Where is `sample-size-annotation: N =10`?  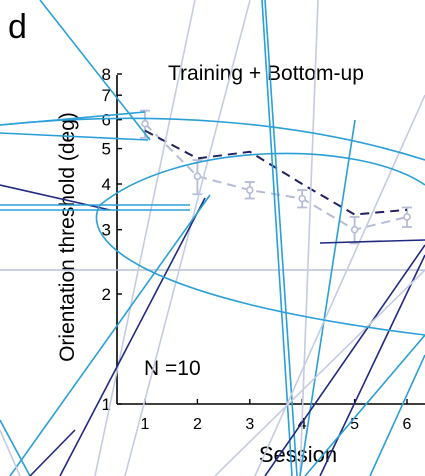
sample-size-annotation: N =10 is located at coordinates (172, 368).